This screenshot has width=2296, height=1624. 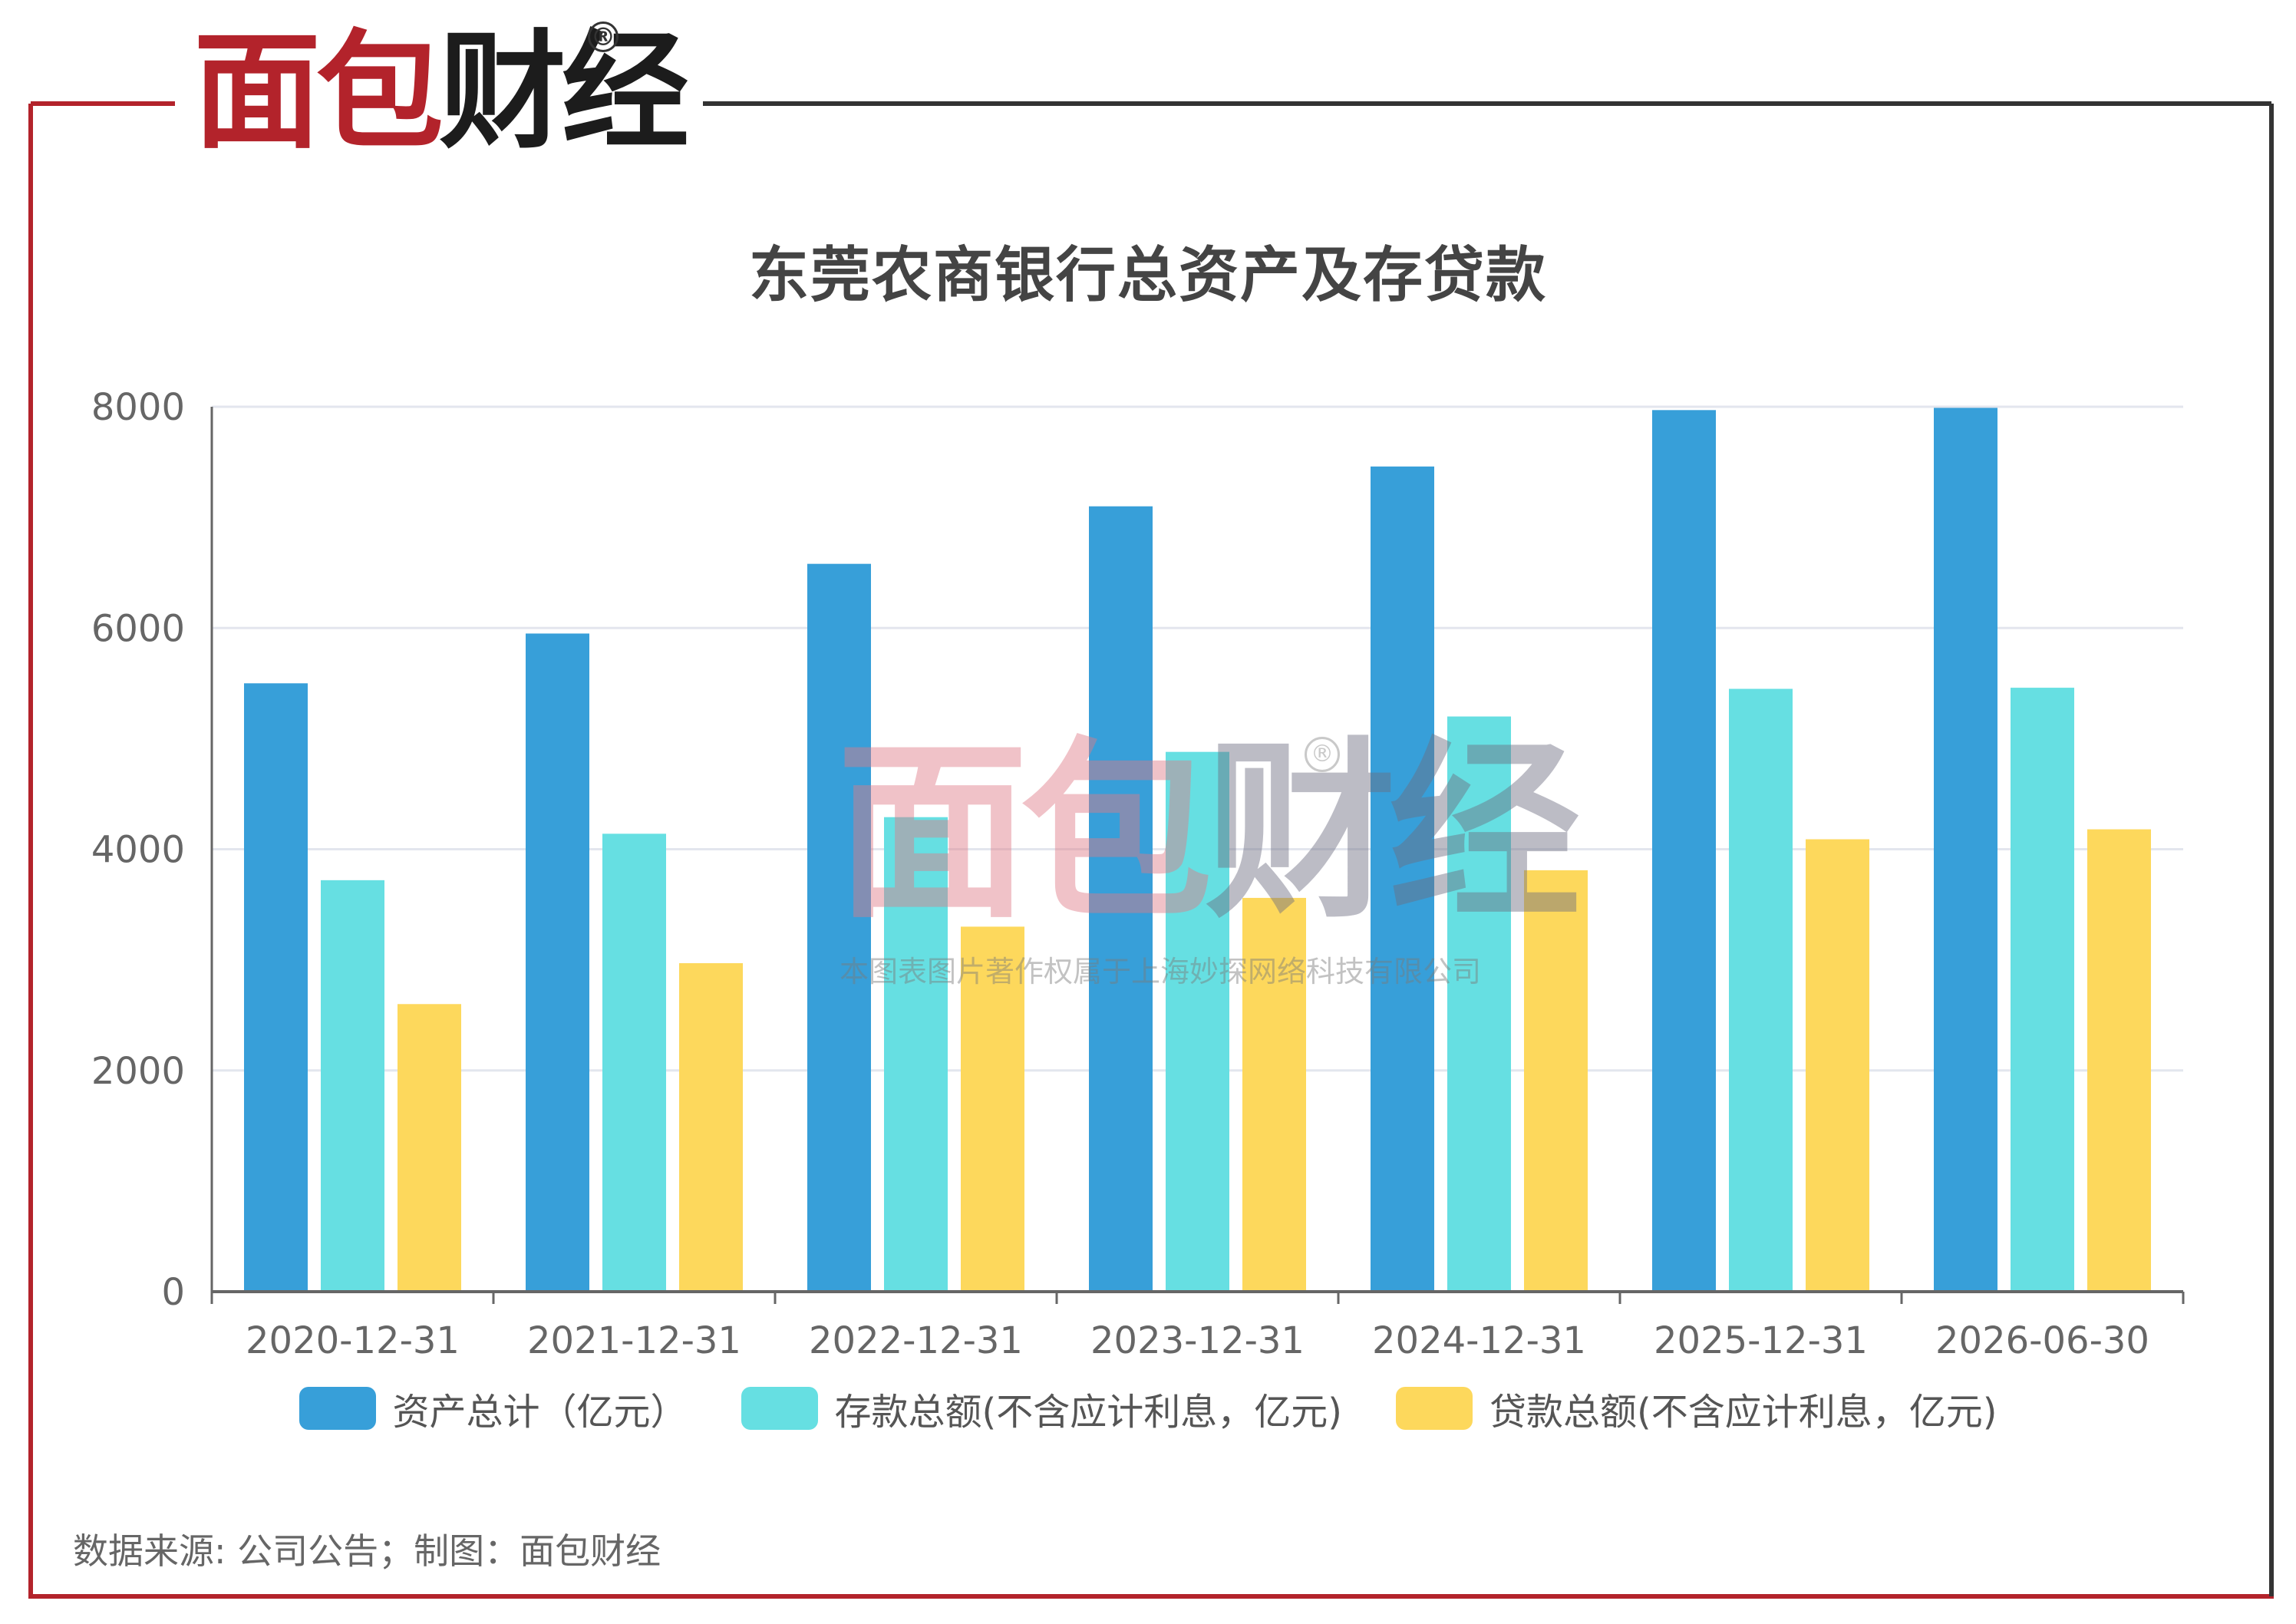 I want to click on legend-item-loans: 贷款总额(不含应计利息，亿元), so click(x=1696, y=1408).